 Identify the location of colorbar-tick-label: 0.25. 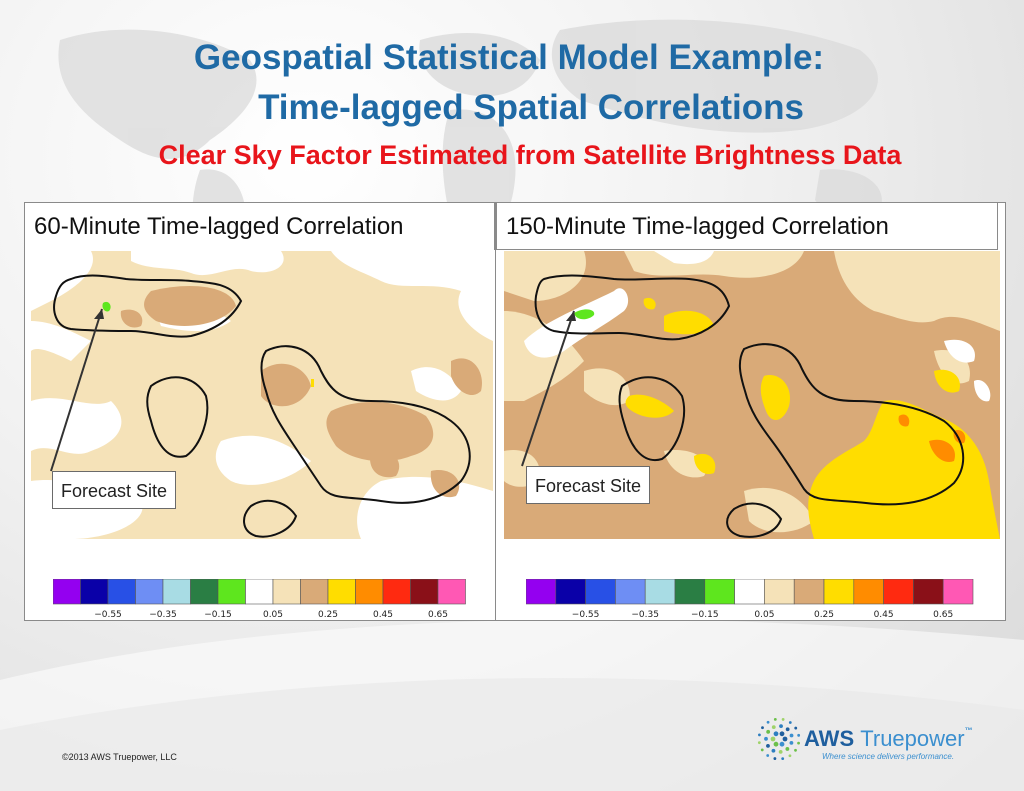
(328, 615).